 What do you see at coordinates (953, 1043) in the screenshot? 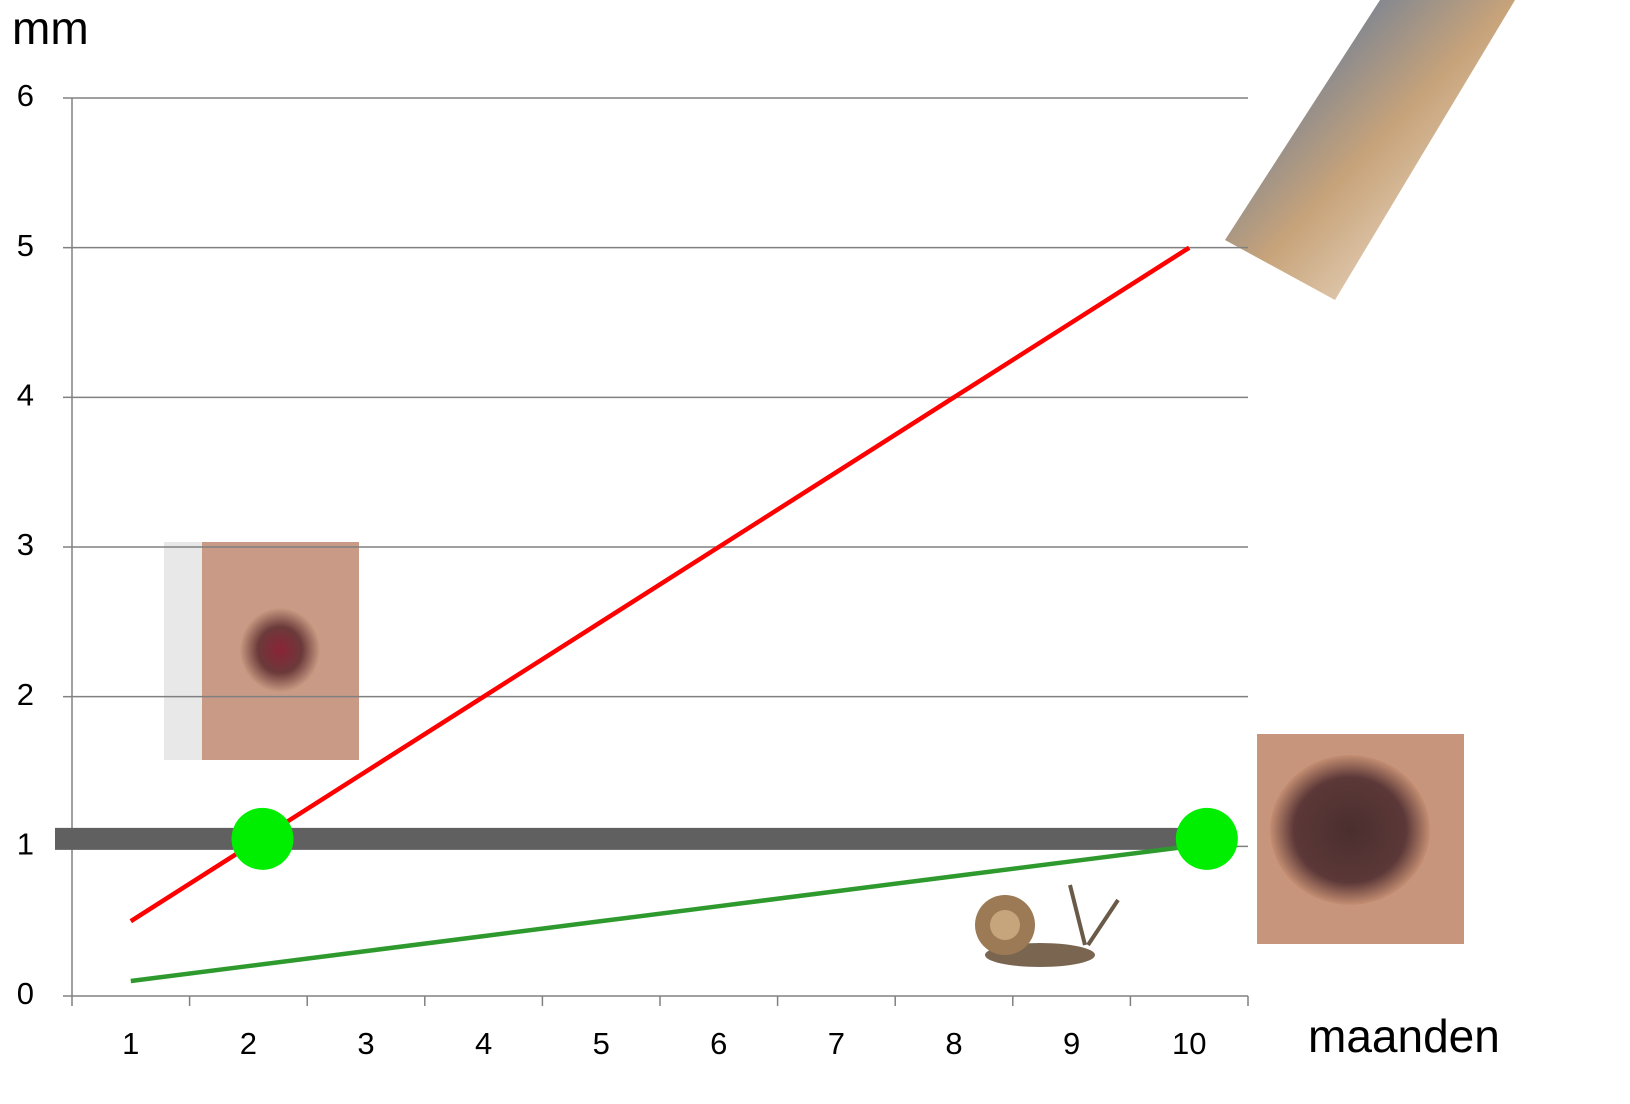
I see `x-tick-label: 8` at bounding box center [953, 1043].